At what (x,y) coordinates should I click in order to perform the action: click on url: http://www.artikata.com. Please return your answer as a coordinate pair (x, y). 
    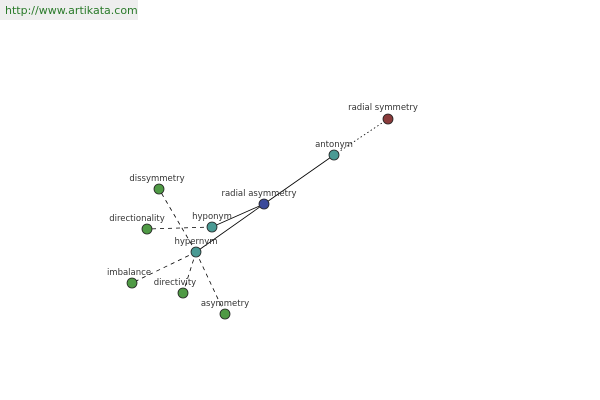
    Looking at the image, I should click on (71, 10).